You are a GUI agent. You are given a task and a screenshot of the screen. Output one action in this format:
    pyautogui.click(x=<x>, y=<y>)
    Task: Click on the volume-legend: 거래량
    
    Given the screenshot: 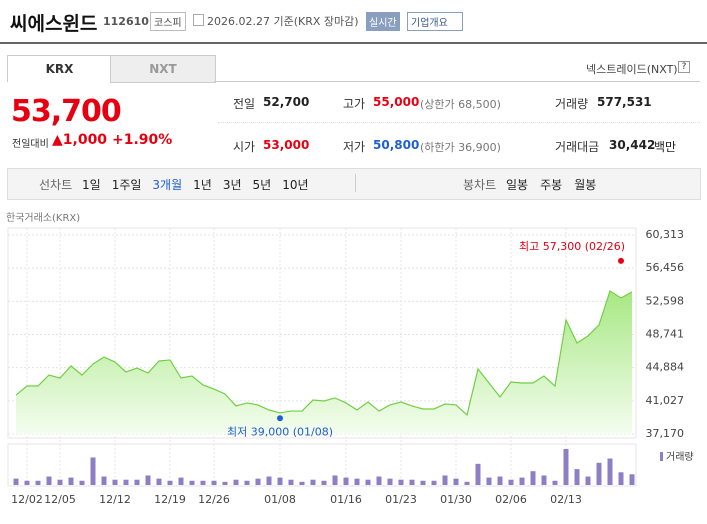 What is the action you would take?
    pyautogui.click(x=680, y=457)
    